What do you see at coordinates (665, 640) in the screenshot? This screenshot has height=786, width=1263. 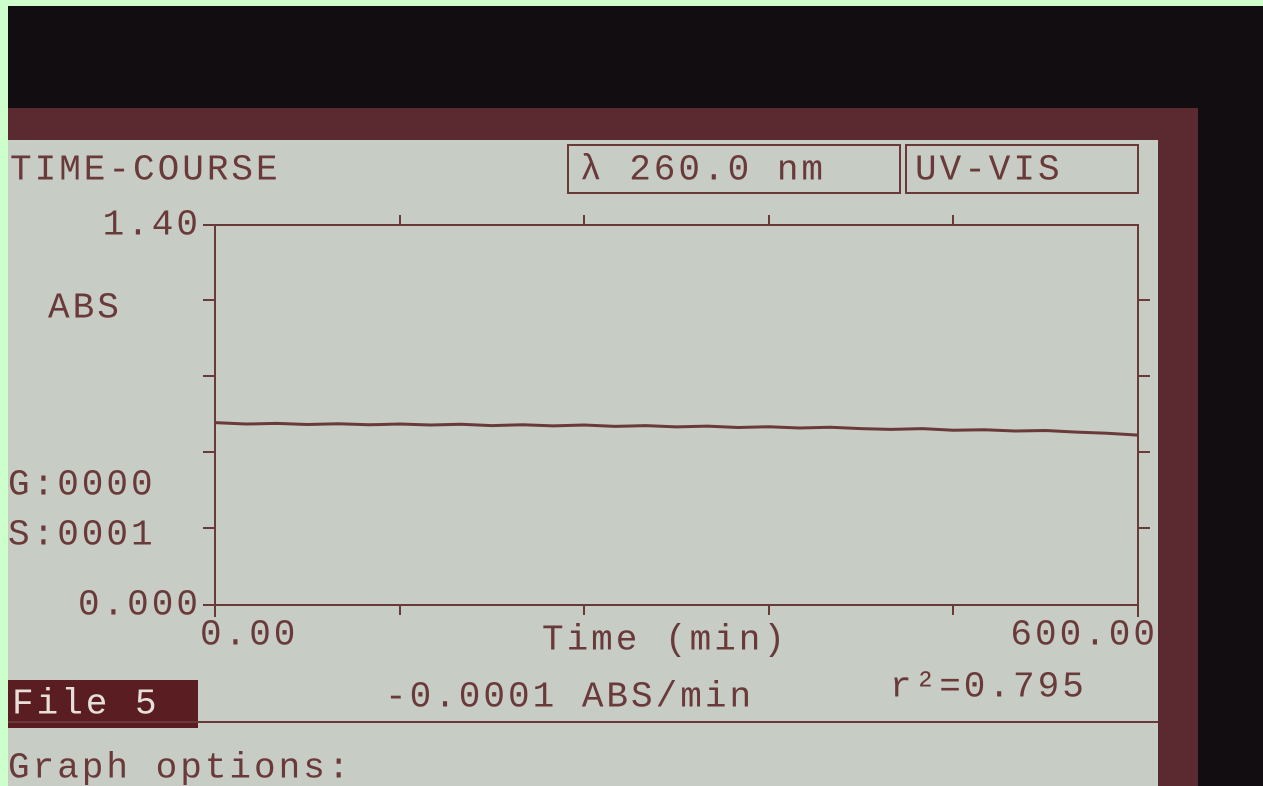 I see `x-axis-label: Time (min)` at bounding box center [665, 640].